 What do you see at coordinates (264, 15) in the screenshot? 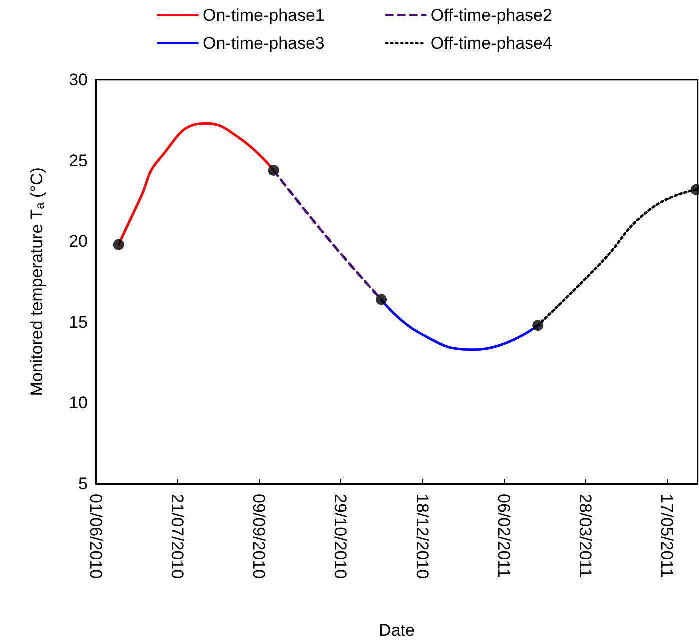
I see `legend-label: On-time-phase1` at bounding box center [264, 15].